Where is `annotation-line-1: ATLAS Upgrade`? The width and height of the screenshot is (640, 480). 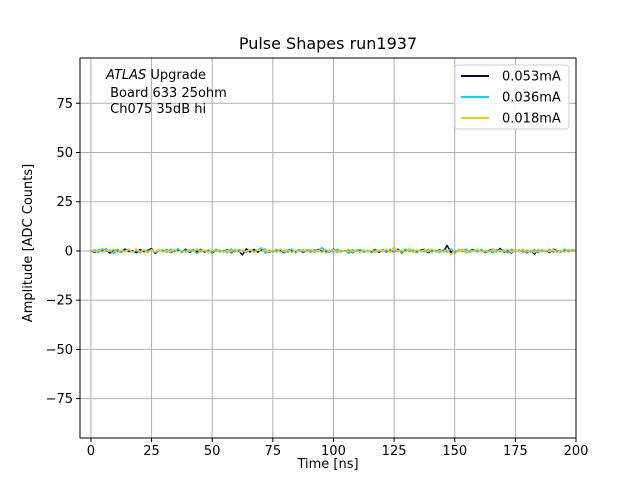 annotation-line-1: ATLAS Upgrade is located at coordinates (155, 75).